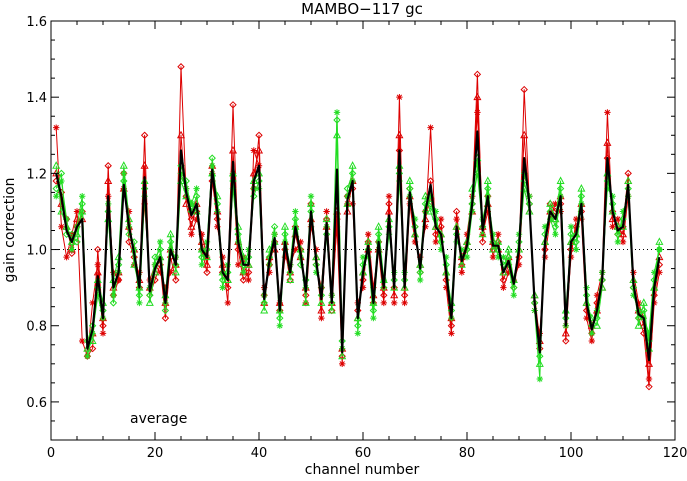 The height and width of the screenshot is (481, 687). I want to click on x-tick-label: 20, so click(155, 453).